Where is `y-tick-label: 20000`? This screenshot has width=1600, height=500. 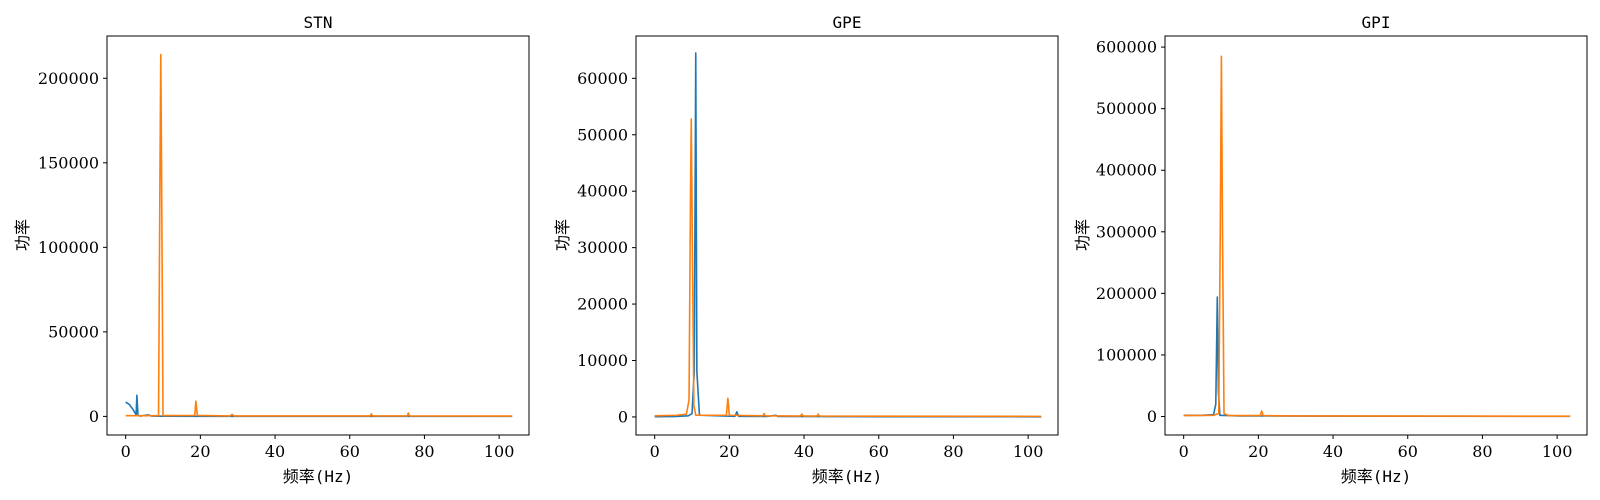 y-tick-label: 20000 is located at coordinates (602, 304).